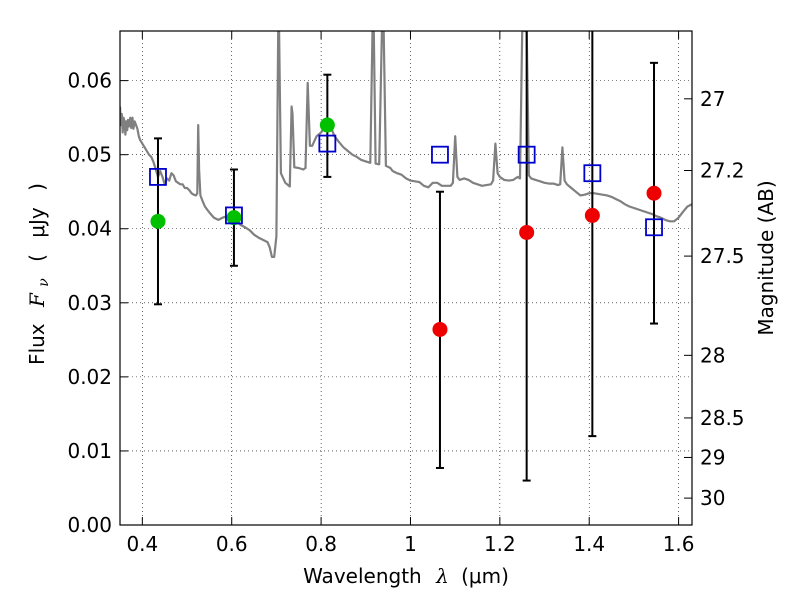 This screenshot has height=600, width=800. What do you see at coordinates (712, 498) in the screenshot?
I see `y2-tick-label: 30` at bounding box center [712, 498].